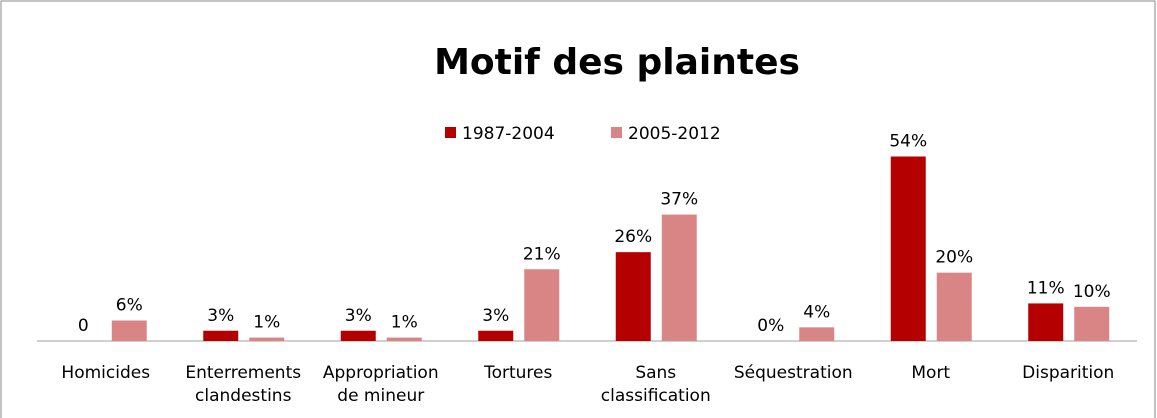 Image resolution: width=1157 pixels, height=418 pixels. Describe the element at coordinates (656, 384) in the screenshot. I see `x-tick-label: Sans classification` at that location.